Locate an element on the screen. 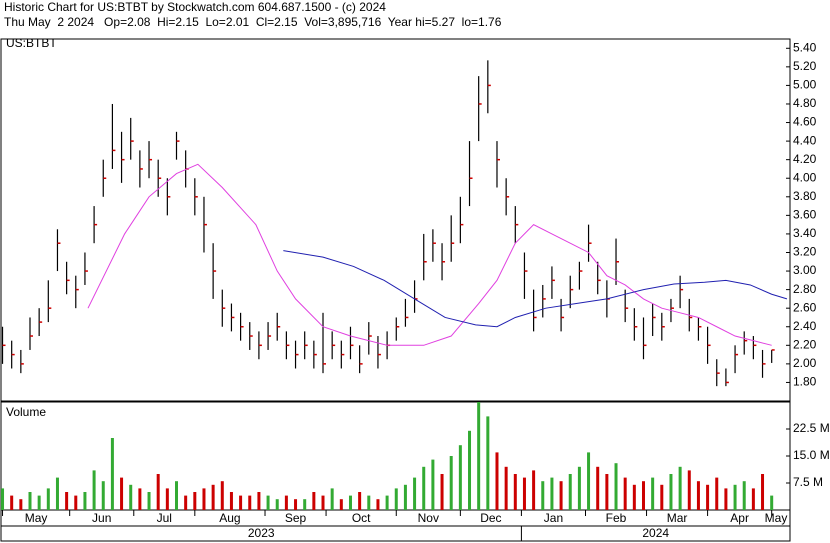  x-tick-label: Jan is located at coordinates (553, 518).